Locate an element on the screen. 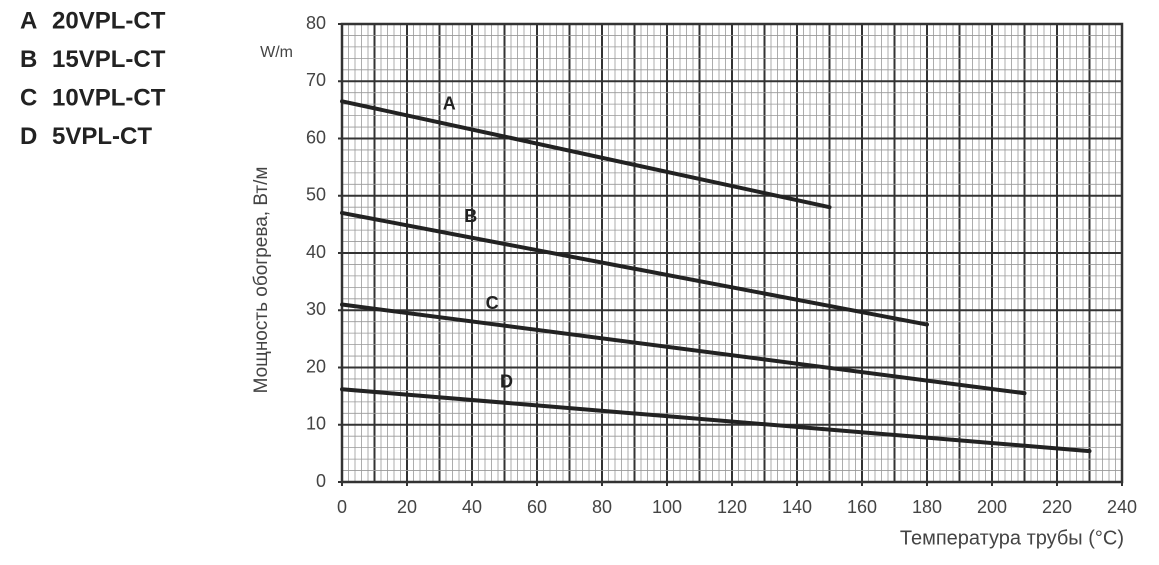 Image resolution: width=1159 pixels, height=565 pixels. x-tick-label: 80 is located at coordinates (602, 507).